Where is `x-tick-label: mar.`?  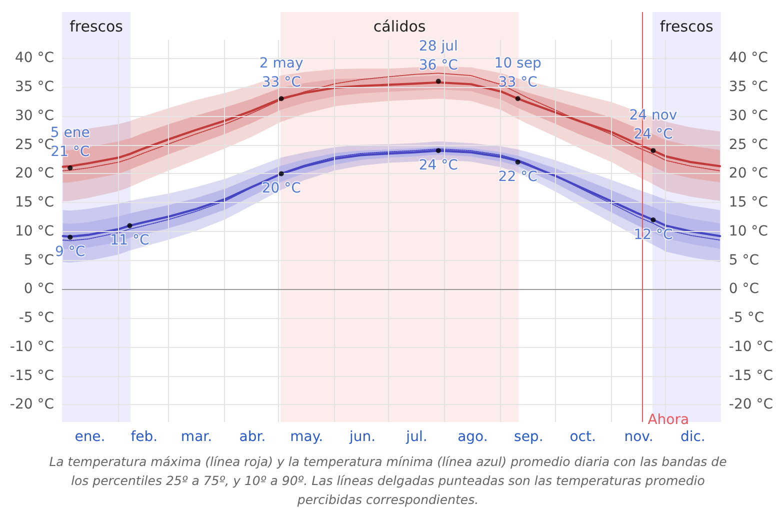
x-tick-label: mar. is located at coordinates (196, 437).